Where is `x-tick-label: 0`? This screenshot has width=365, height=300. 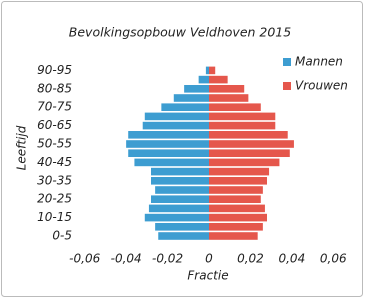
x-tick-label: 0 is located at coordinates (209, 259).